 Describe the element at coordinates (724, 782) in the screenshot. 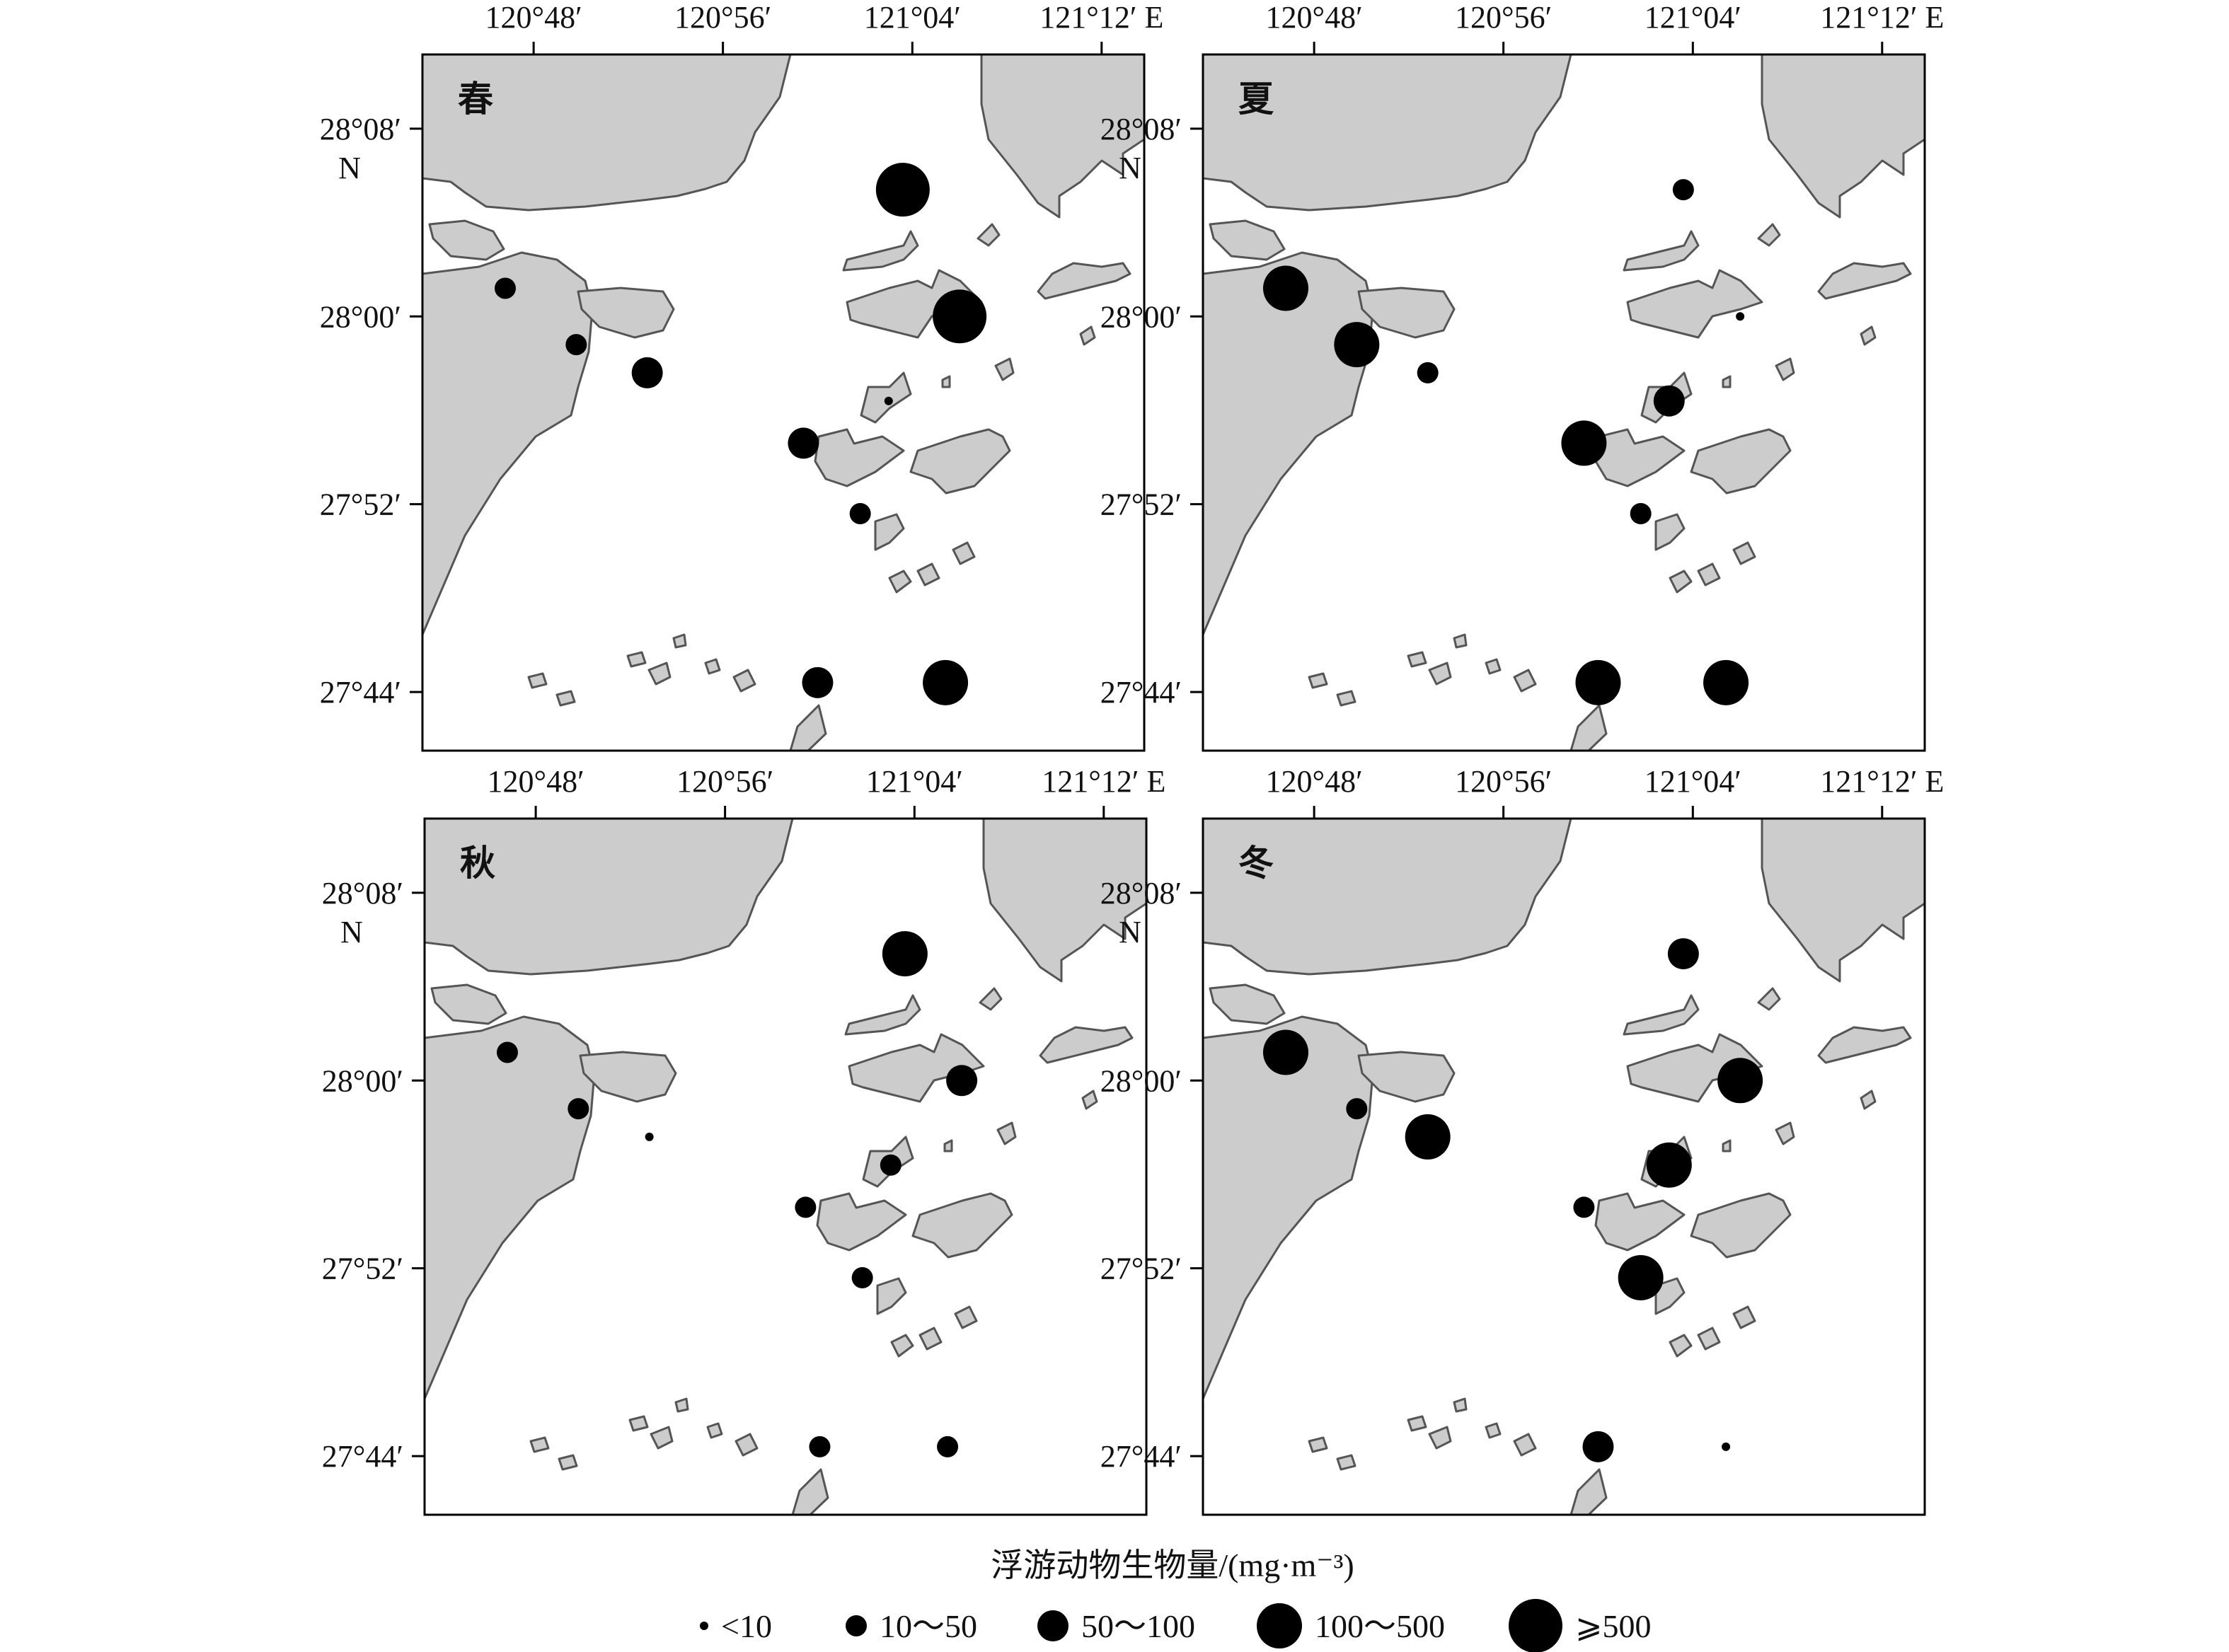

I see `lon-tick-label: 120°56′` at that location.